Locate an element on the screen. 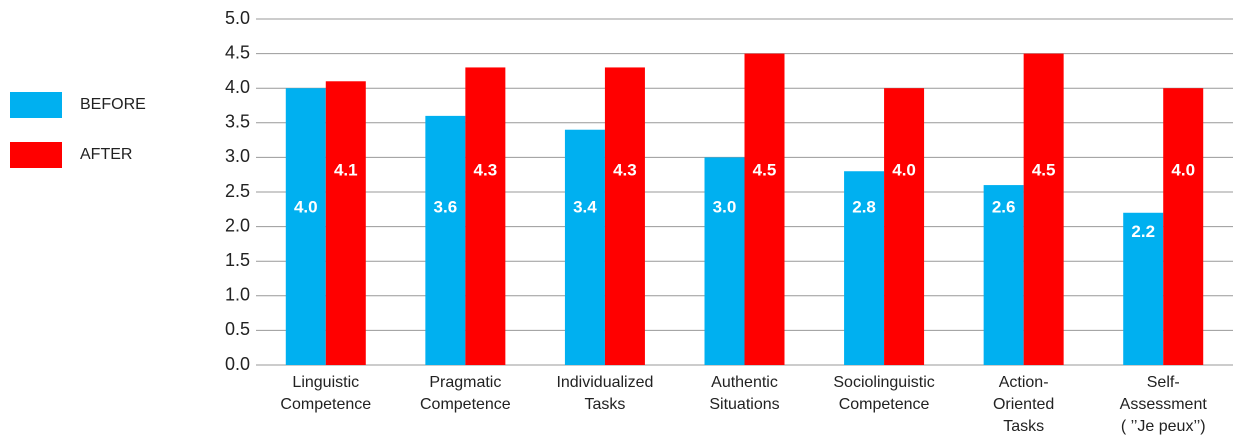 The height and width of the screenshot is (444, 1235). value-label: 4.1 is located at coordinates (346, 169).